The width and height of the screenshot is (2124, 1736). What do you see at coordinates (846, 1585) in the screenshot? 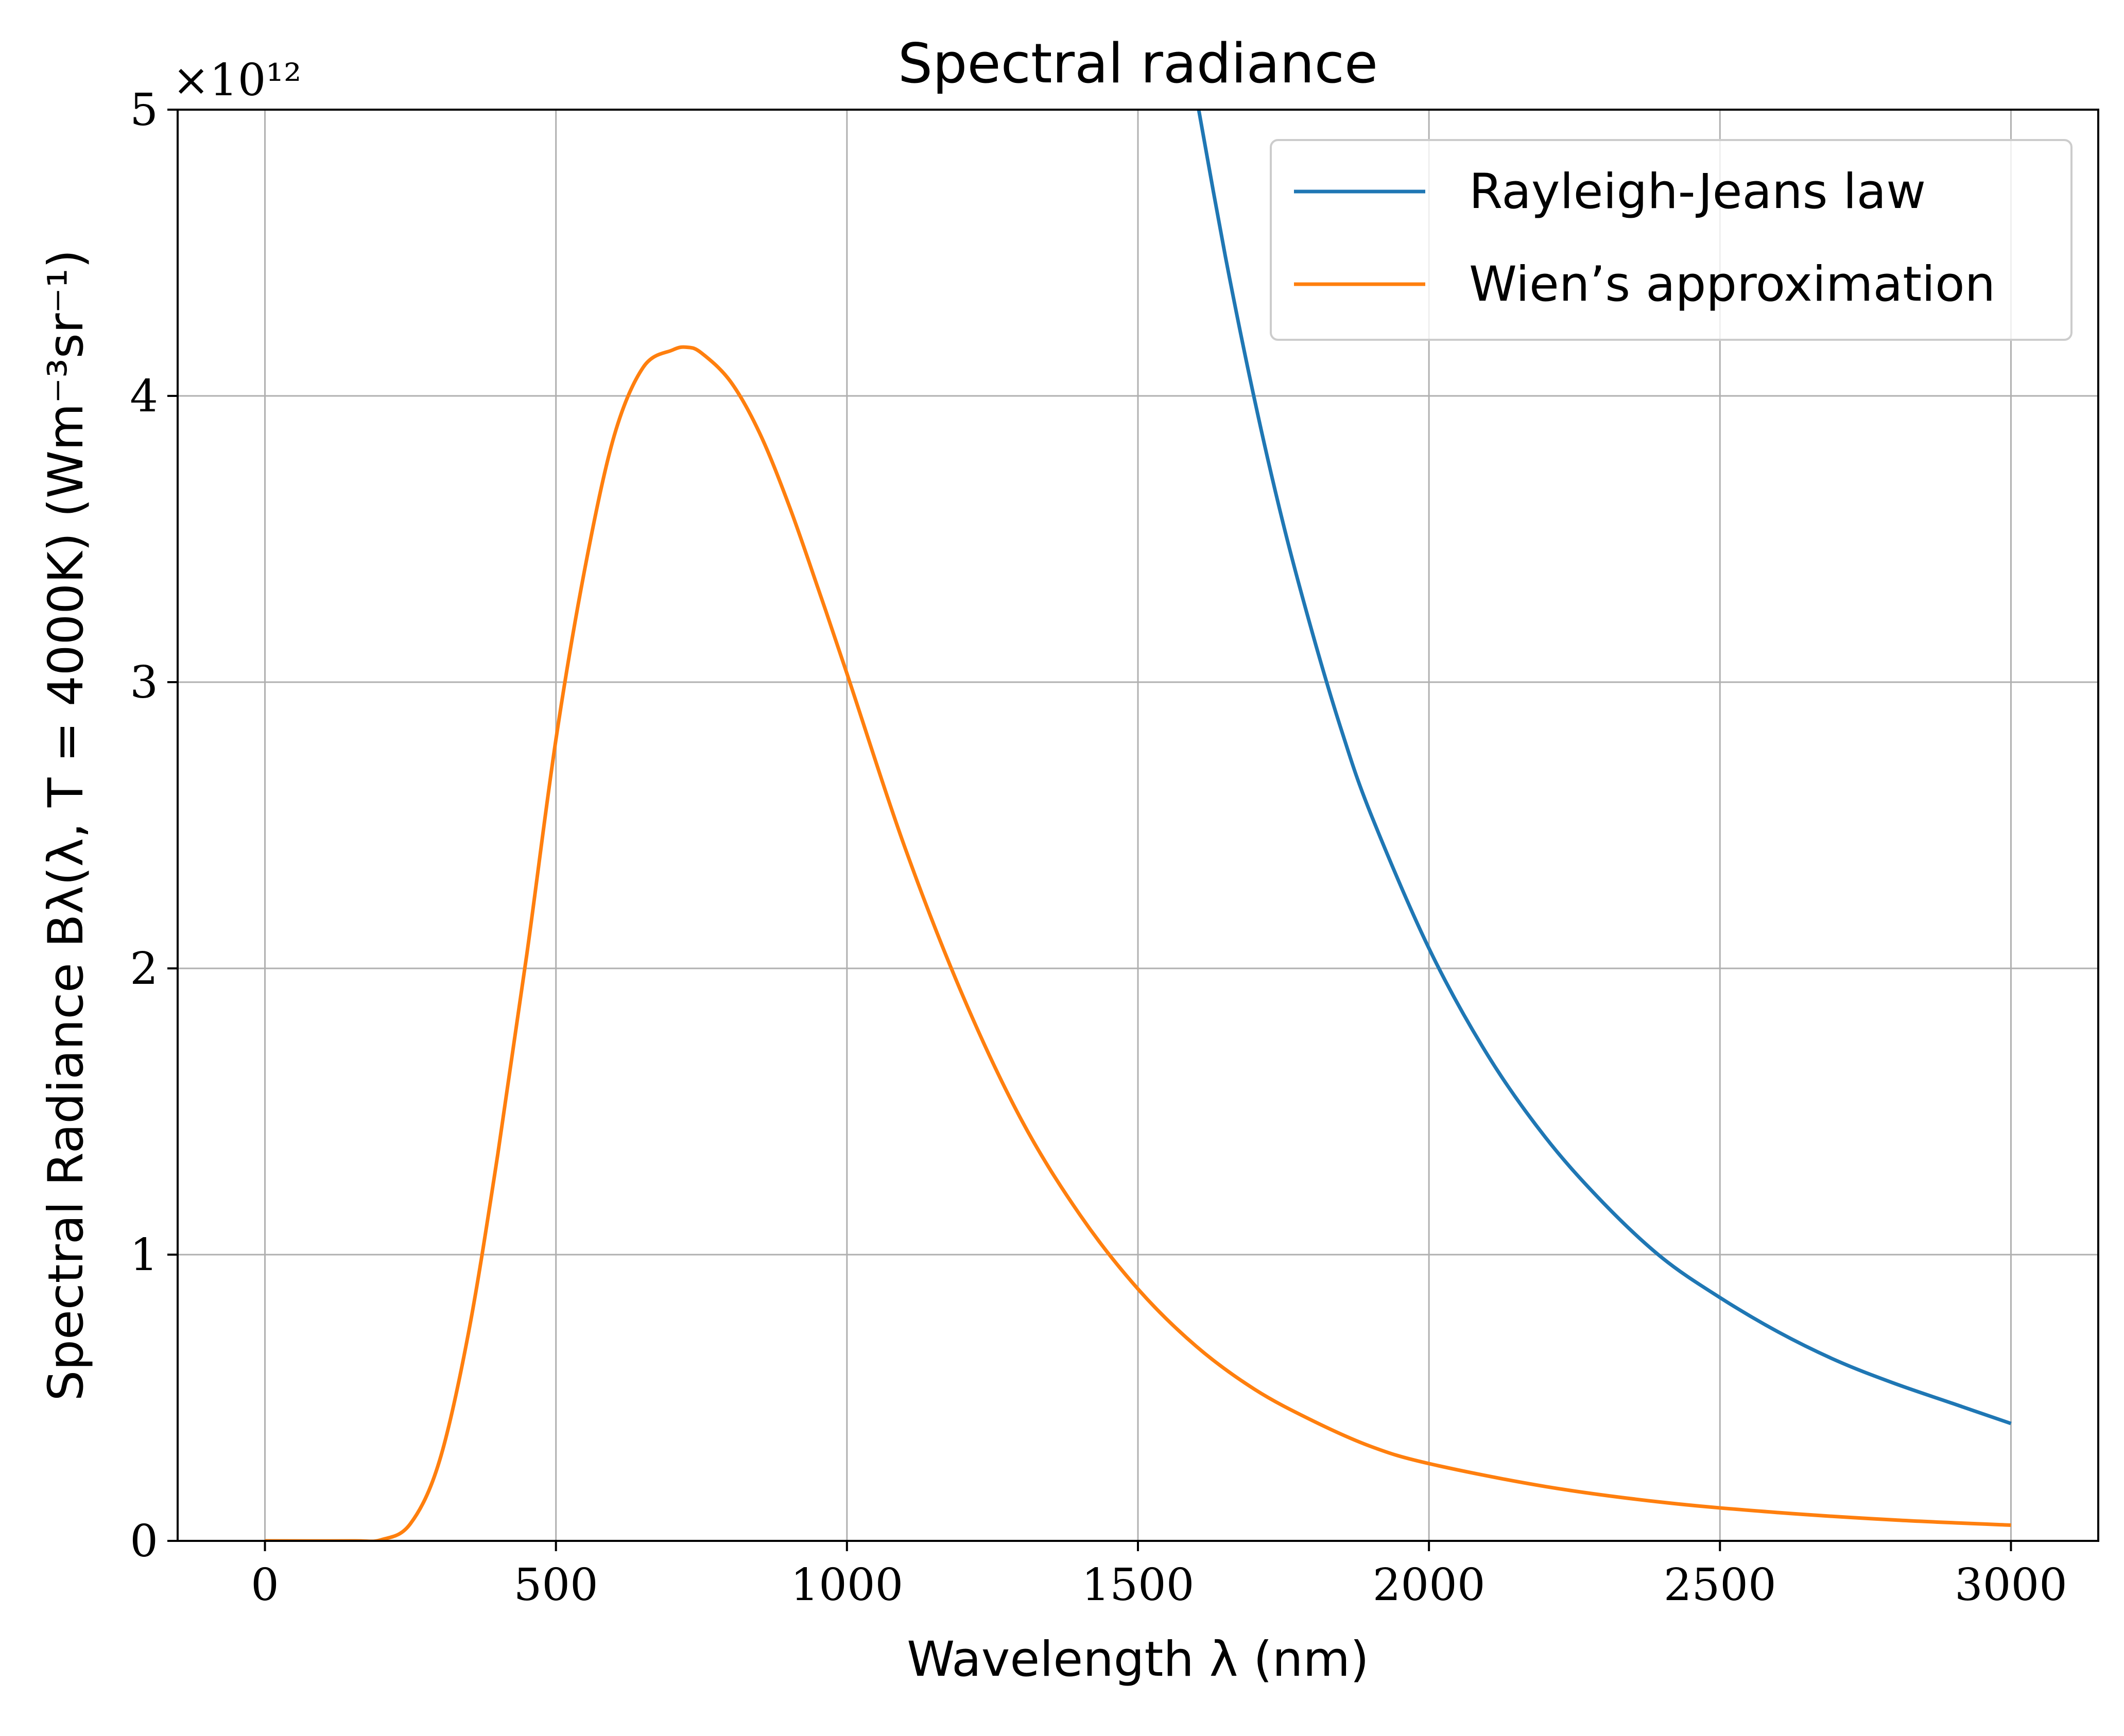
I see `x-tick-label: 1000` at bounding box center [846, 1585].